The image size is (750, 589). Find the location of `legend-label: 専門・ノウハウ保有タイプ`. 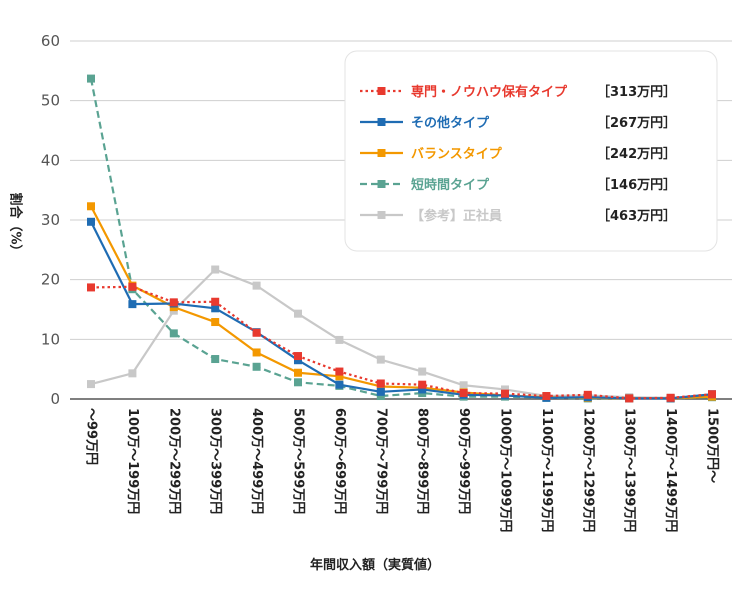

legend-label: 専門・ノウハウ保有タイプ is located at coordinates (489, 92).